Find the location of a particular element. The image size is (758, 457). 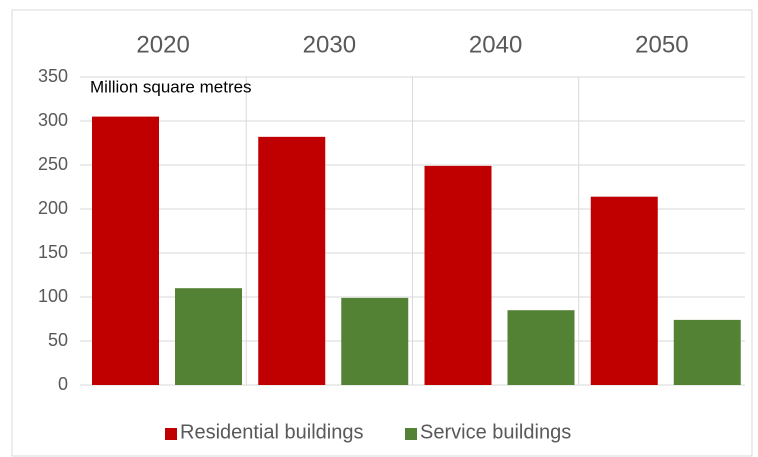

legend-label: Service buildings is located at coordinates (495, 432).